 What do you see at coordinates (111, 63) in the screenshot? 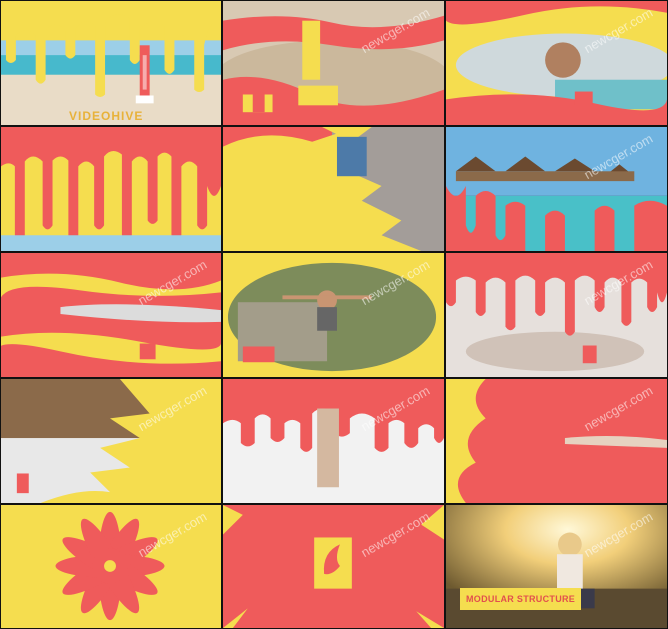
I see `thumbnail-beach-drips: VIDEOHIVE` at bounding box center [111, 63].